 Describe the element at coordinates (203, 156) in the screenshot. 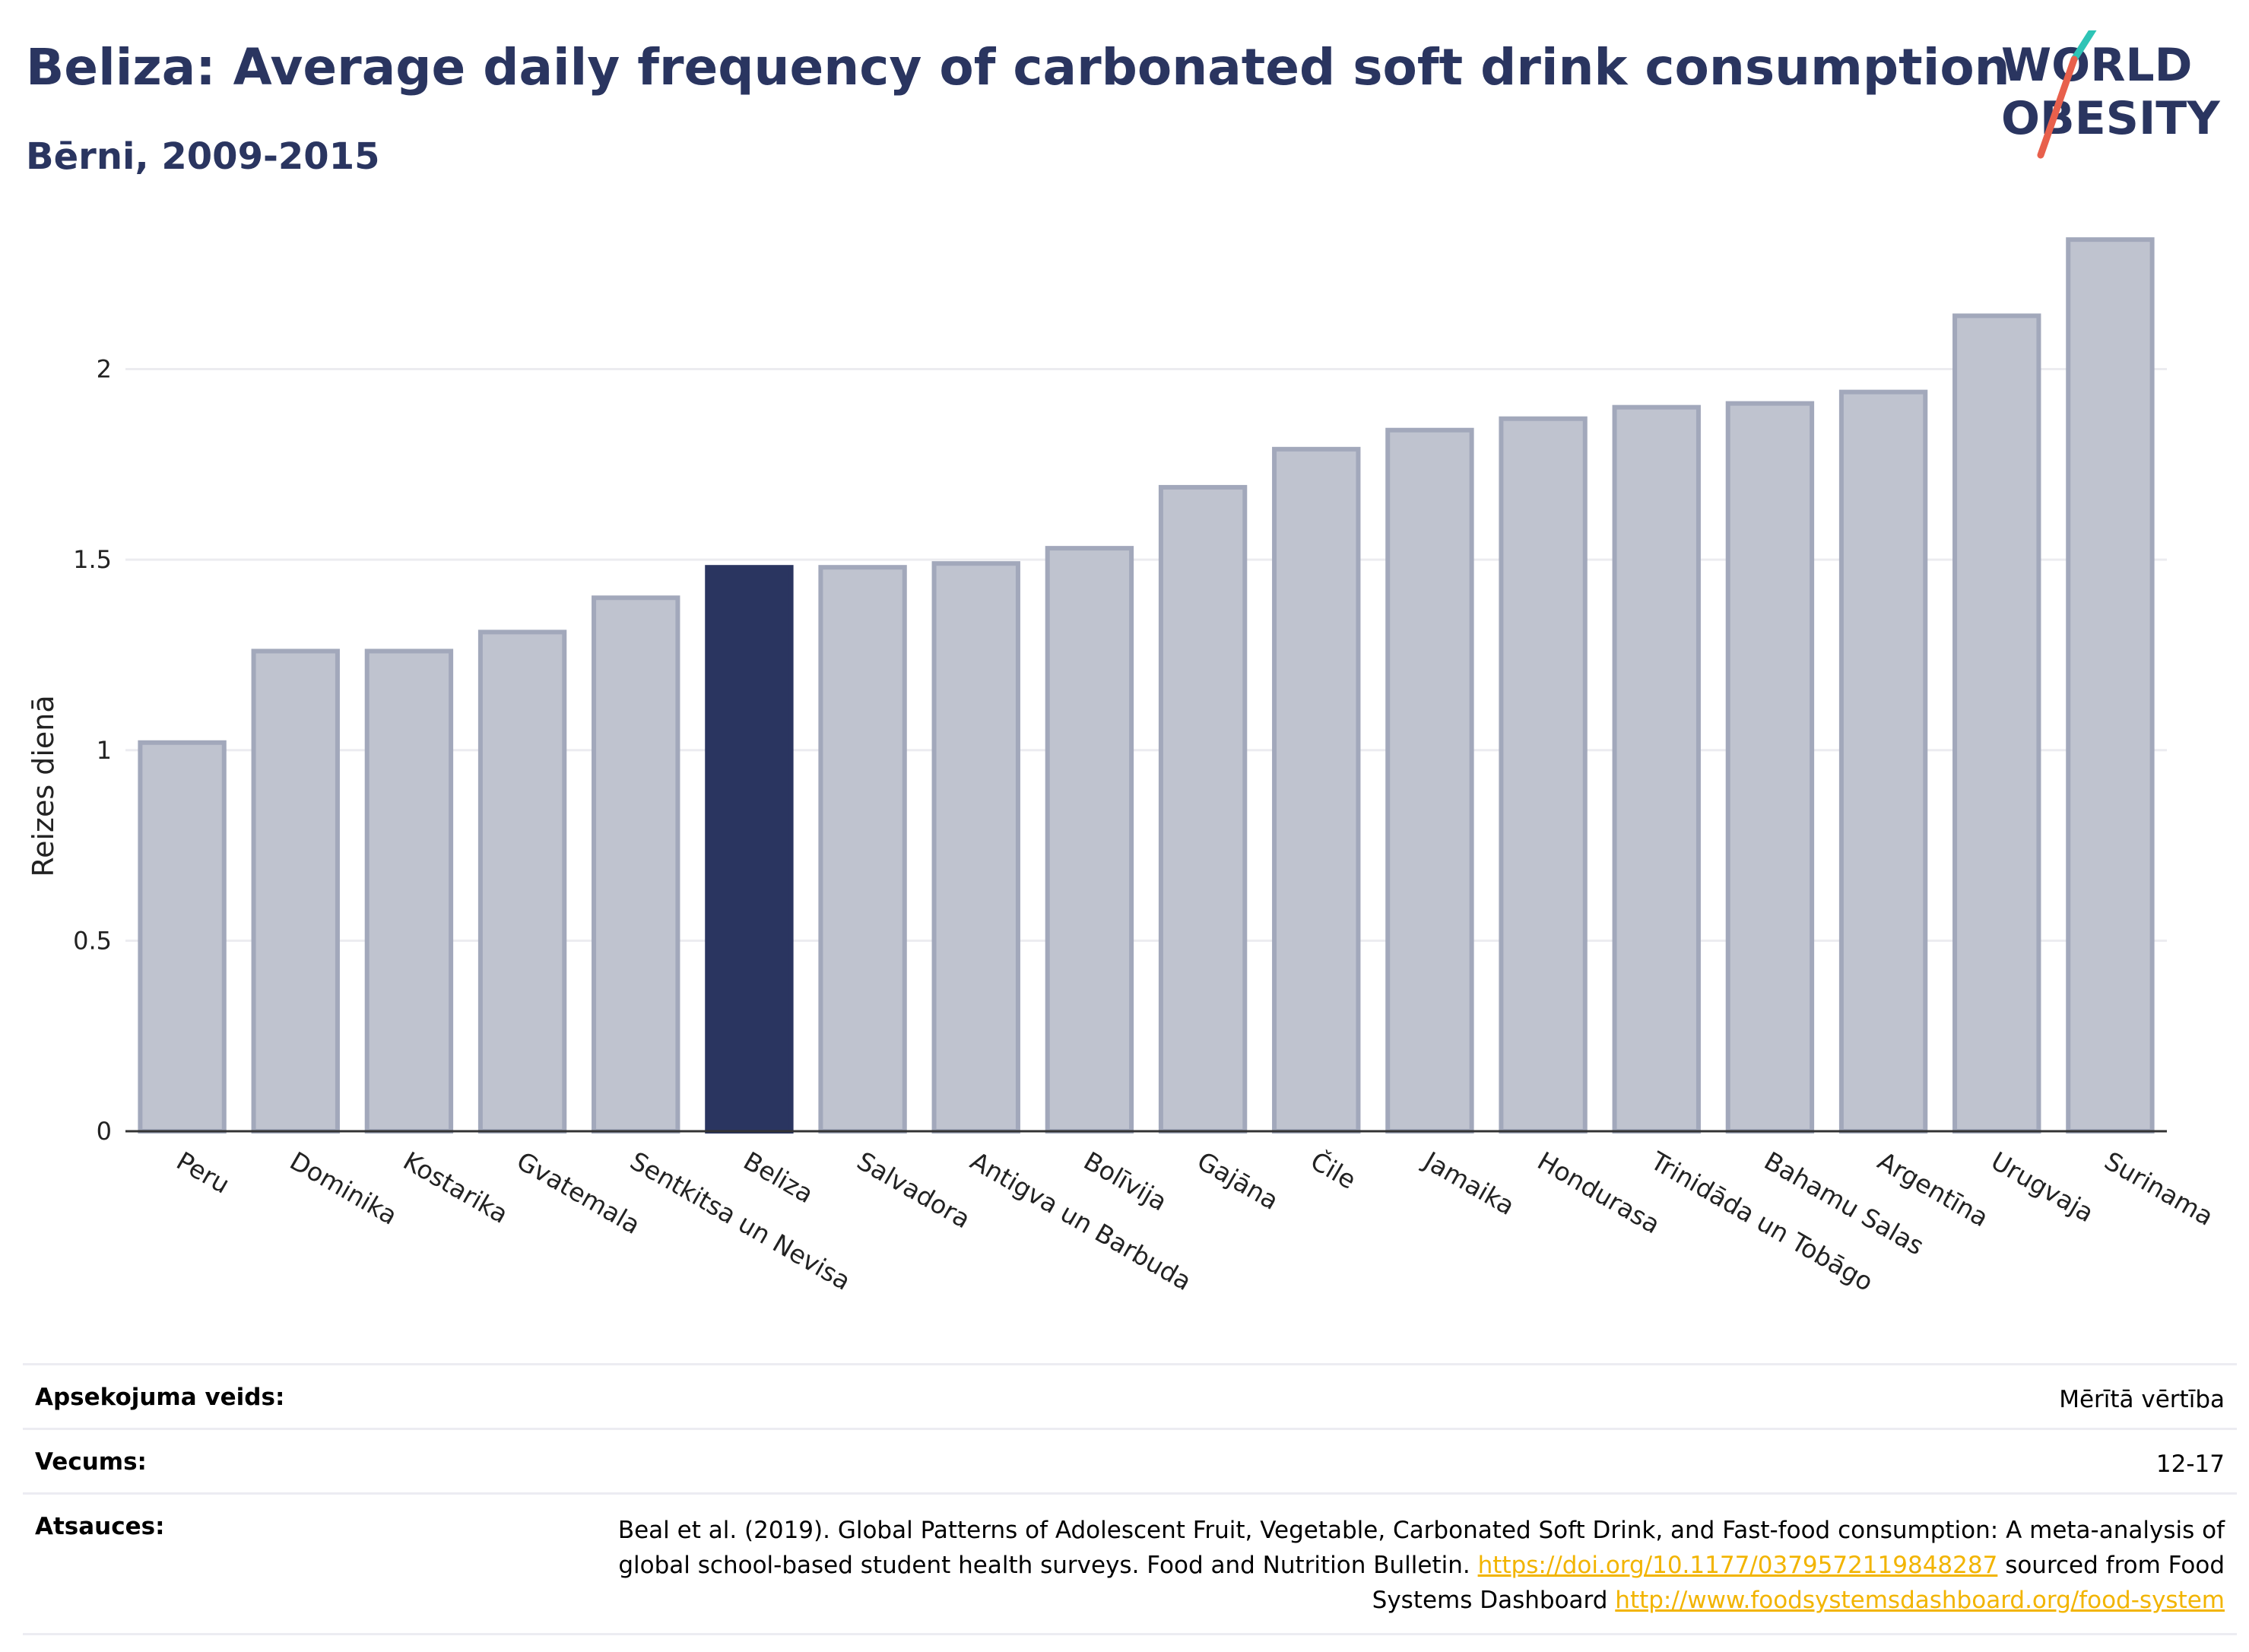

I see `chart-subtitle: Bērni, 2009-2015` at that location.